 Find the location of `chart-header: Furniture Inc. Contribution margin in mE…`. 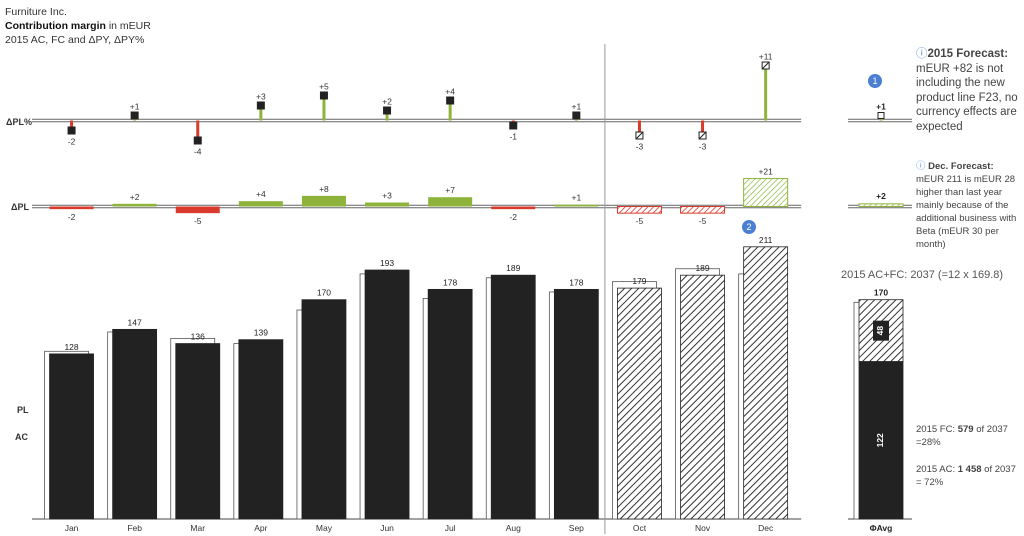

chart-header: Furniture Inc. Contribution margin in mE… is located at coordinates (78, 26).